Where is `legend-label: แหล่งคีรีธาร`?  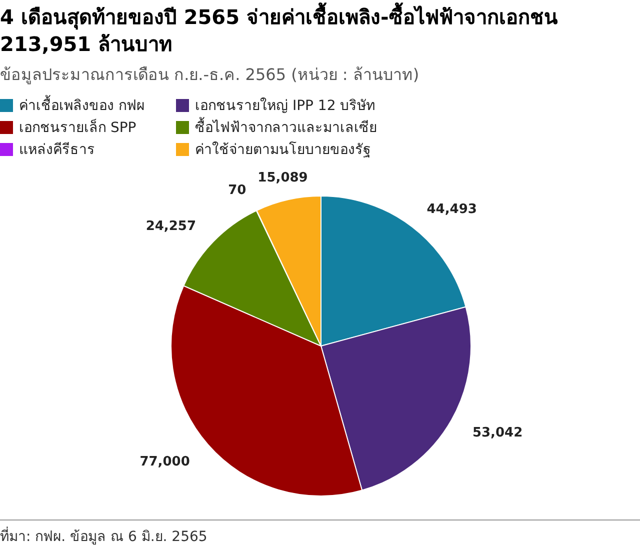 legend-label: แหล่งคีรีธาร is located at coordinates (57, 150).